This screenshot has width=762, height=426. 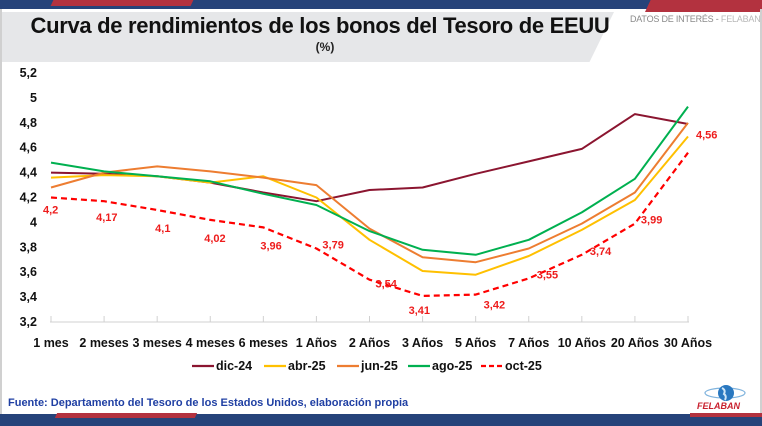 What do you see at coordinates (234, 366) in the screenshot?
I see `legend-label-dic-24: dic-24` at bounding box center [234, 366].